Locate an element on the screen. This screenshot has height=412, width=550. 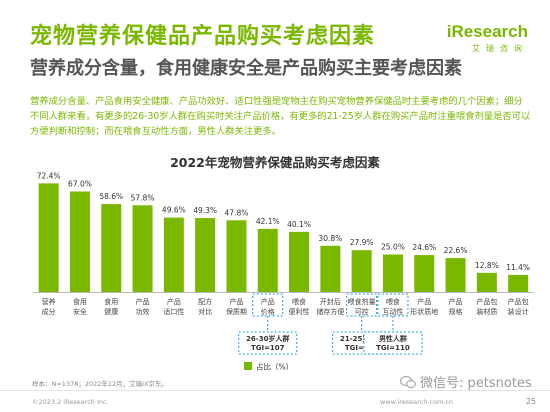
bar-value-label: 49.3% is located at coordinates (205, 210).